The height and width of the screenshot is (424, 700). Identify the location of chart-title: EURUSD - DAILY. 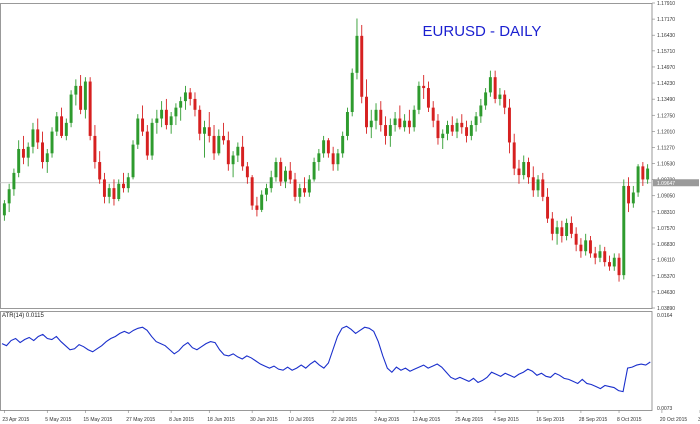
(482, 31).